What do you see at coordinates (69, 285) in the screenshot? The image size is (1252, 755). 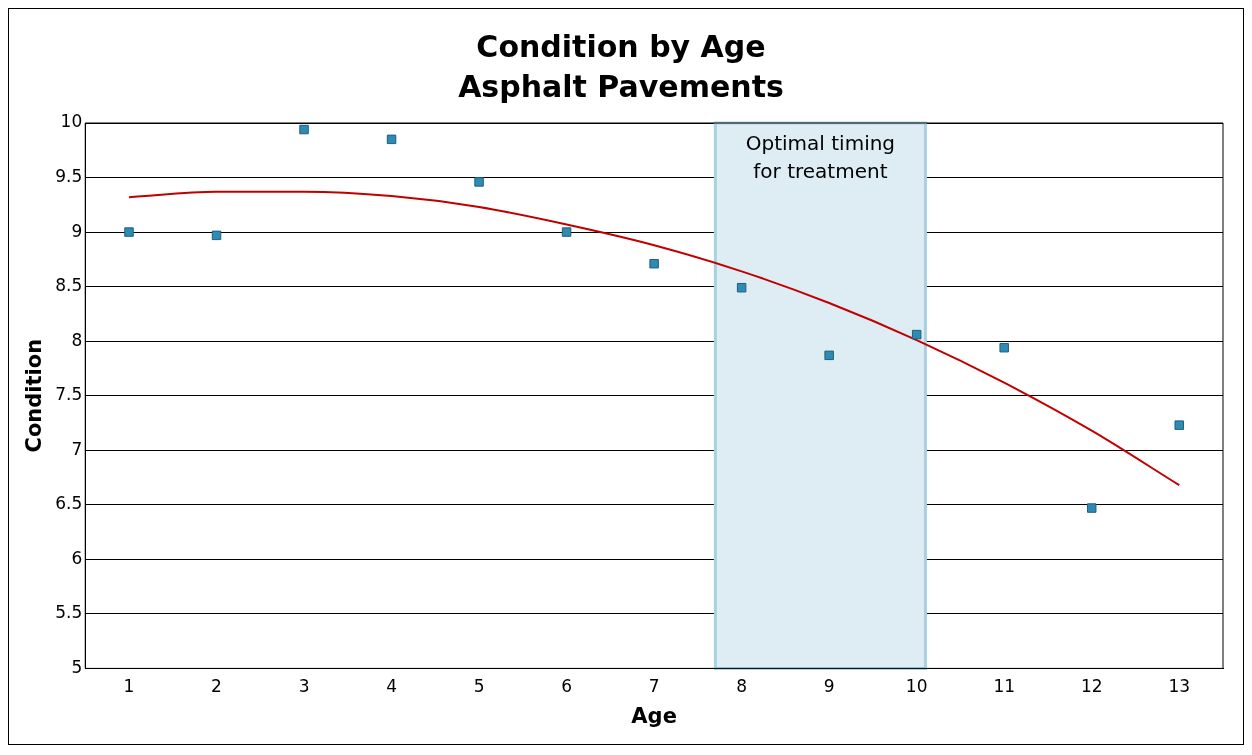 I see `y-tick-label: 8.5` at bounding box center [69, 285].